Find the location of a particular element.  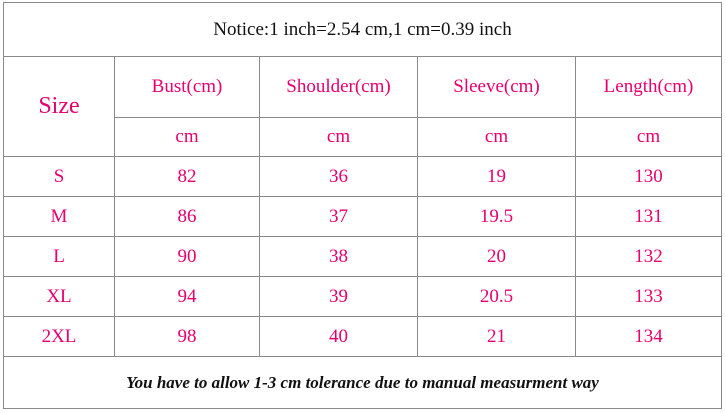

column-header: Sleeve(cm) is located at coordinates (496, 87).